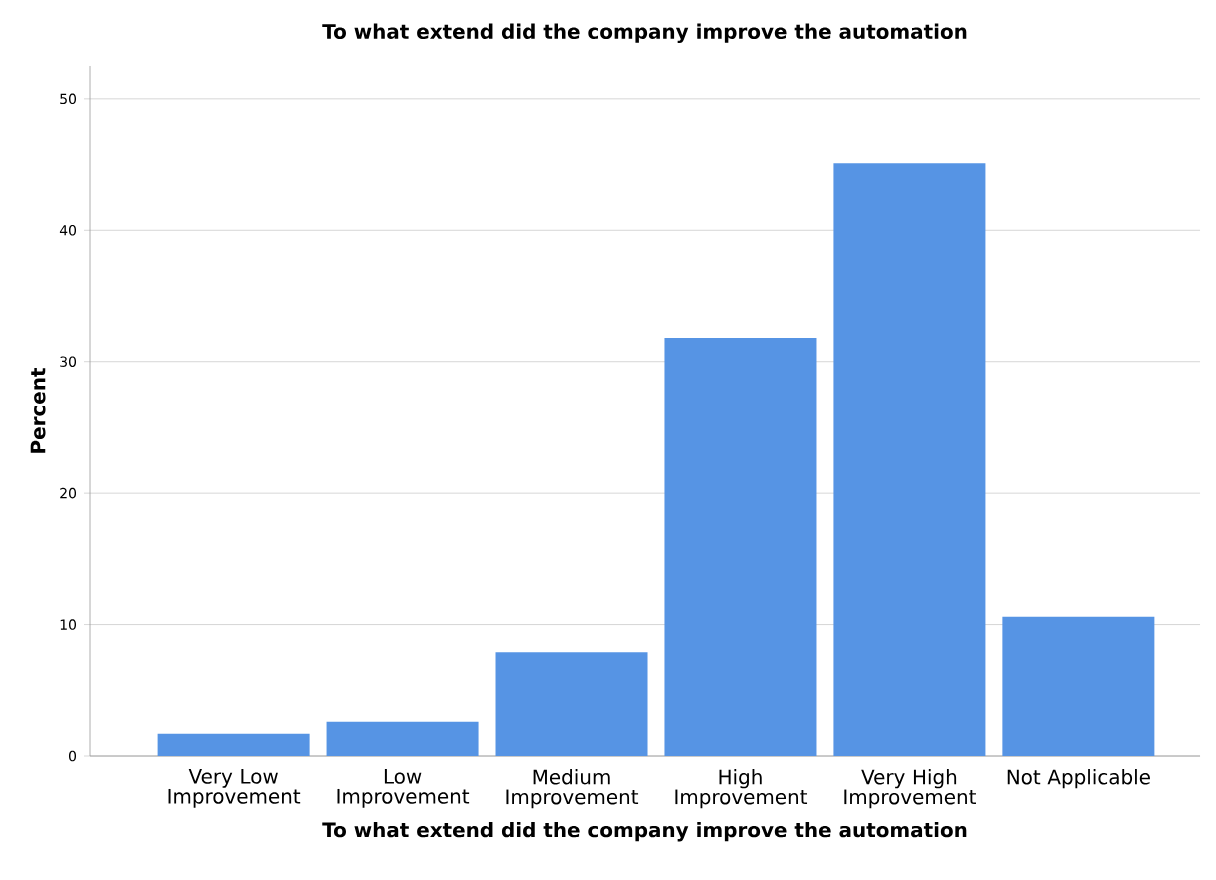  Describe the element at coordinates (910, 789) in the screenshot. I see `x-tick-label: Very High Improvement` at that location.